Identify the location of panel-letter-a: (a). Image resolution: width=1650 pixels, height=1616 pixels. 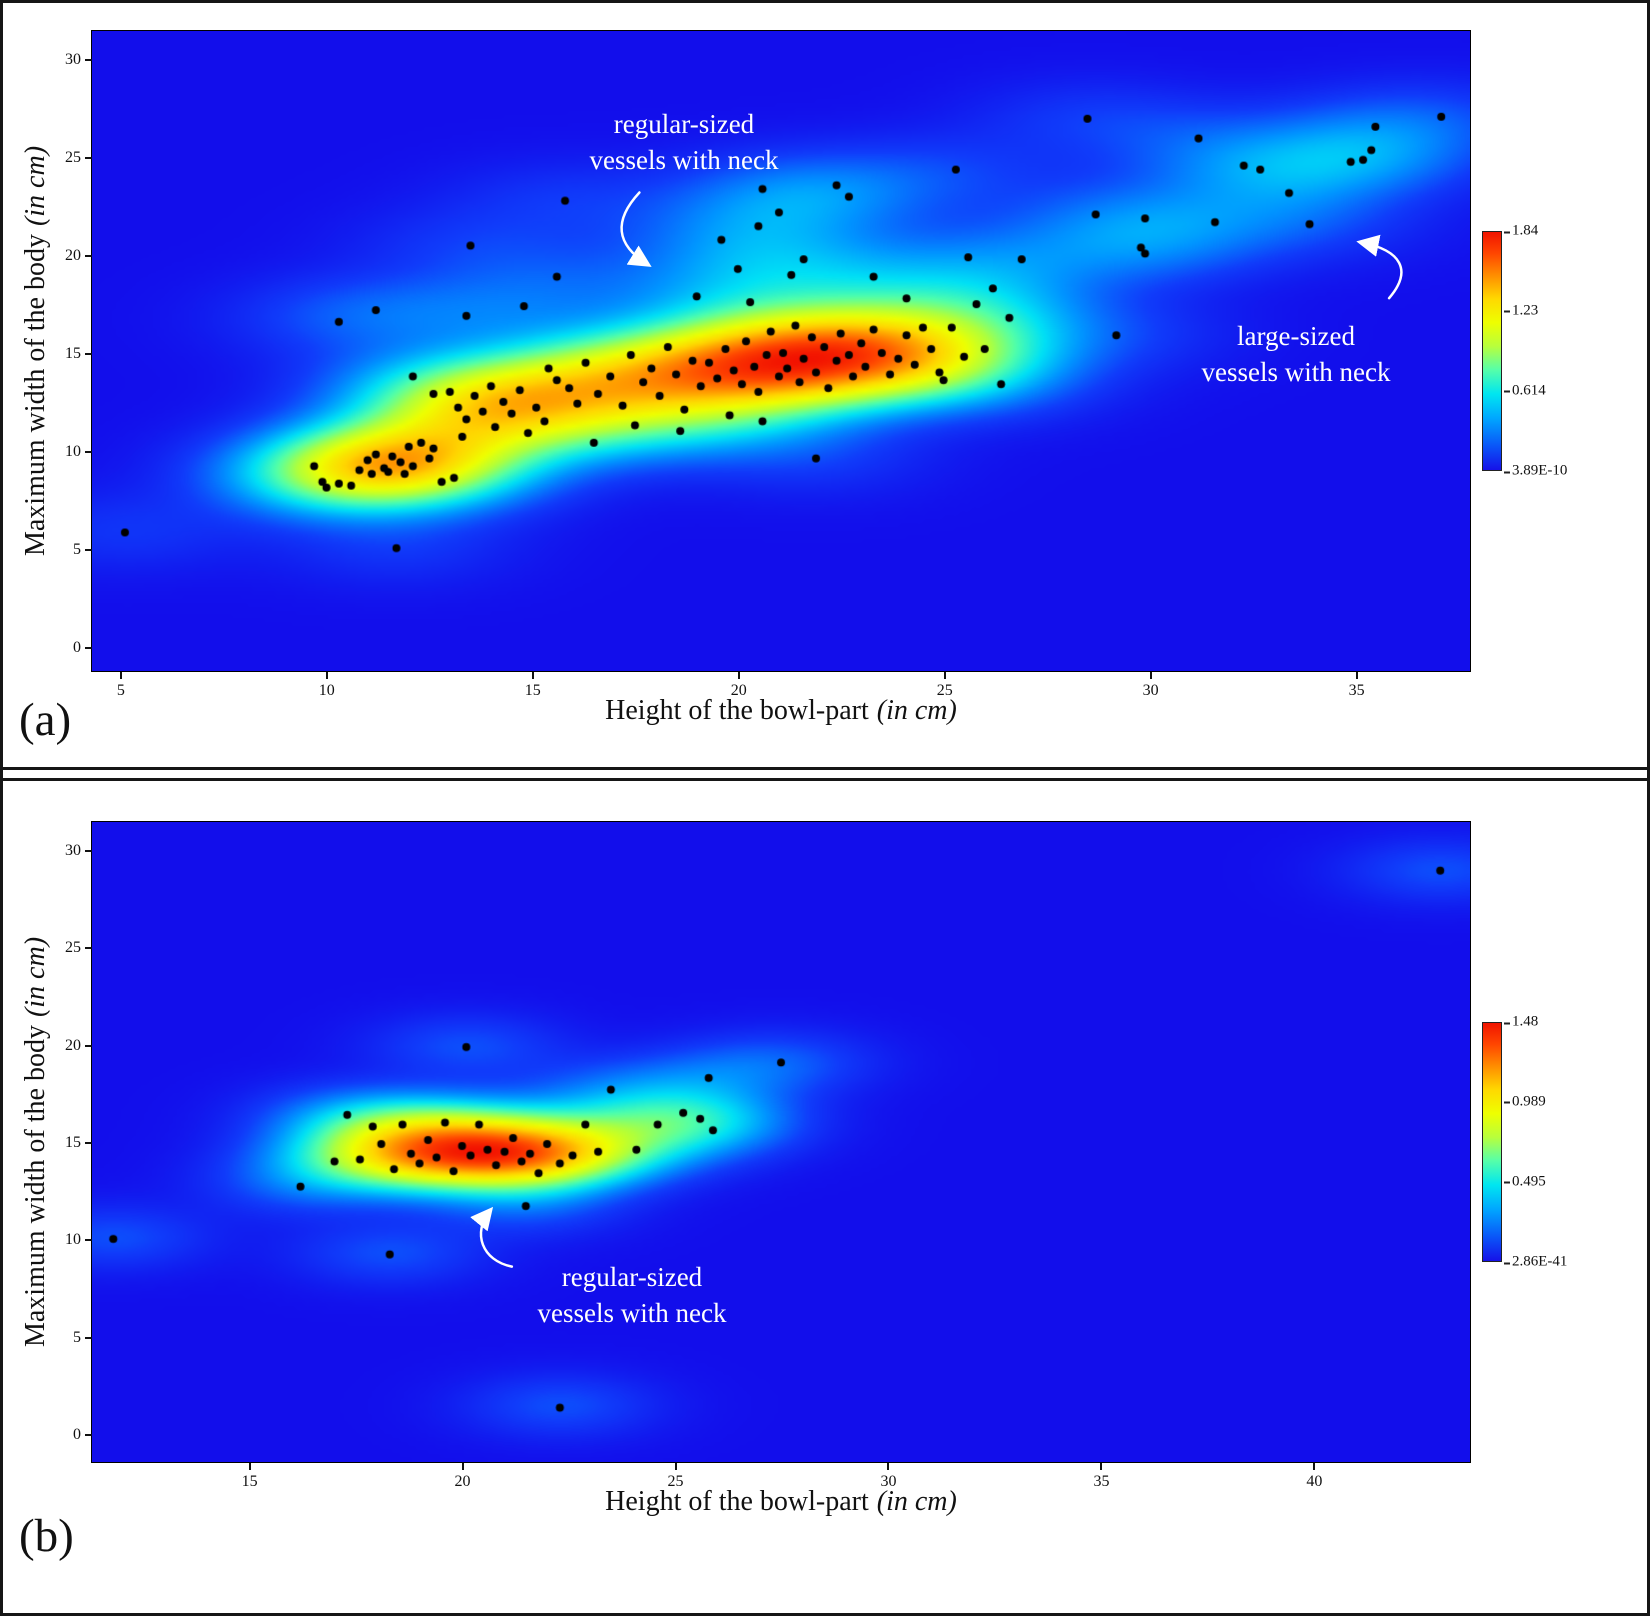
(45, 721).